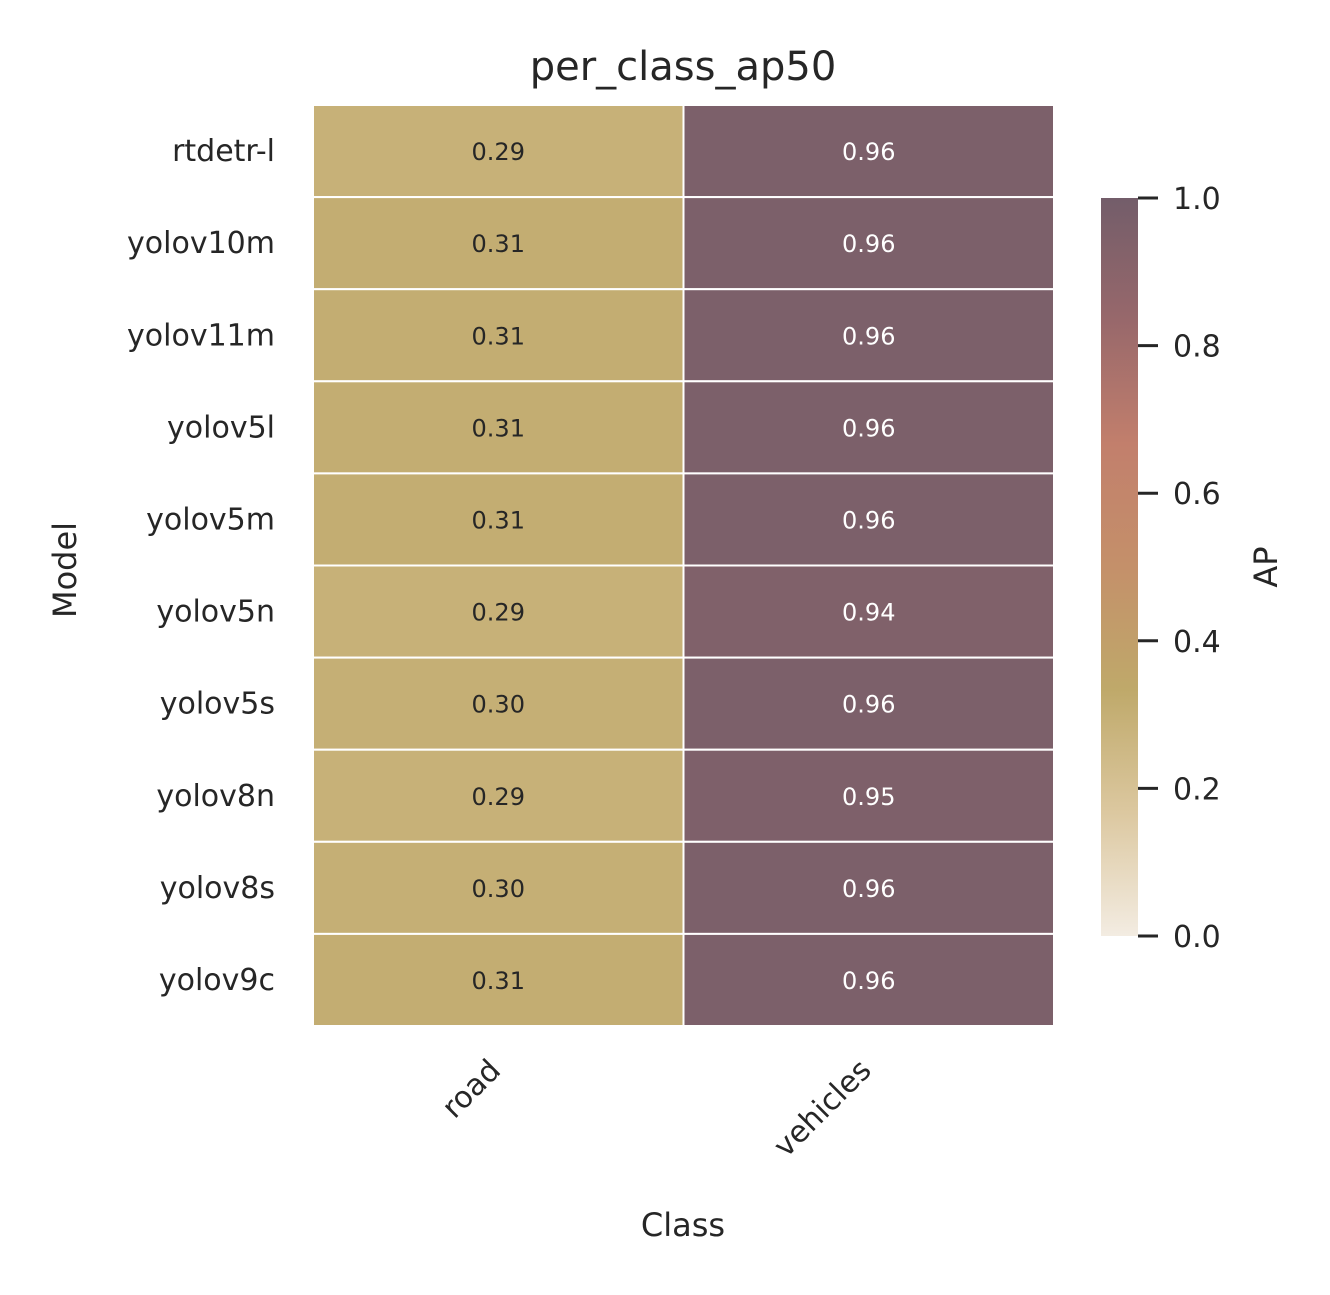 The height and width of the screenshot is (1295, 1330). What do you see at coordinates (471, 1089) in the screenshot?
I see `x-tick-label: road` at bounding box center [471, 1089].